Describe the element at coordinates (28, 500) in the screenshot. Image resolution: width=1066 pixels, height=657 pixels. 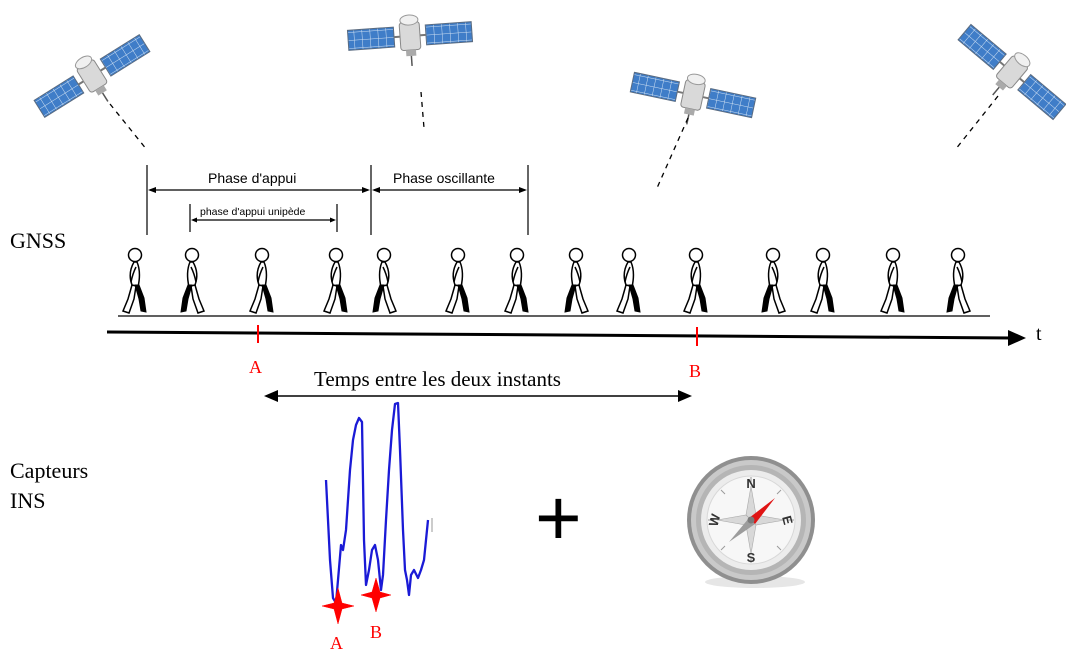
I see `ins-label: INS` at that location.